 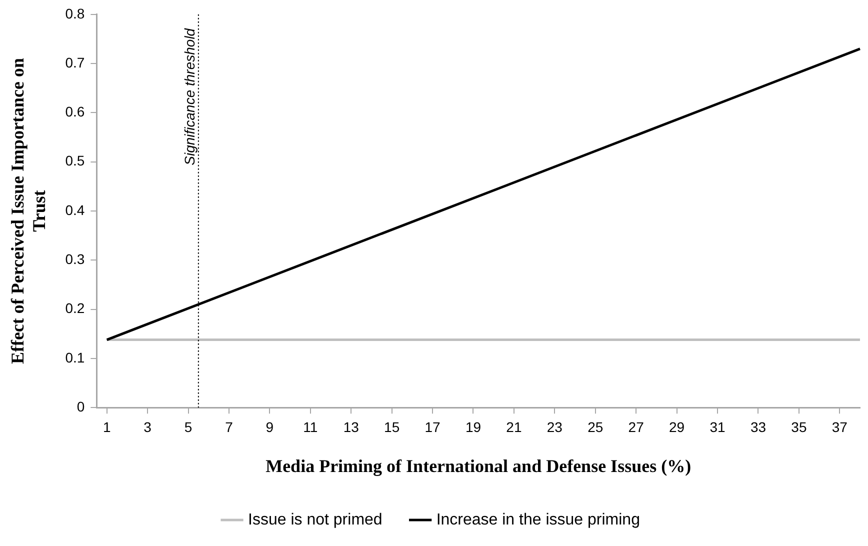 What do you see at coordinates (840, 426) in the screenshot?
I see `x-tick-label: 37` at bounding box center [840, 426].